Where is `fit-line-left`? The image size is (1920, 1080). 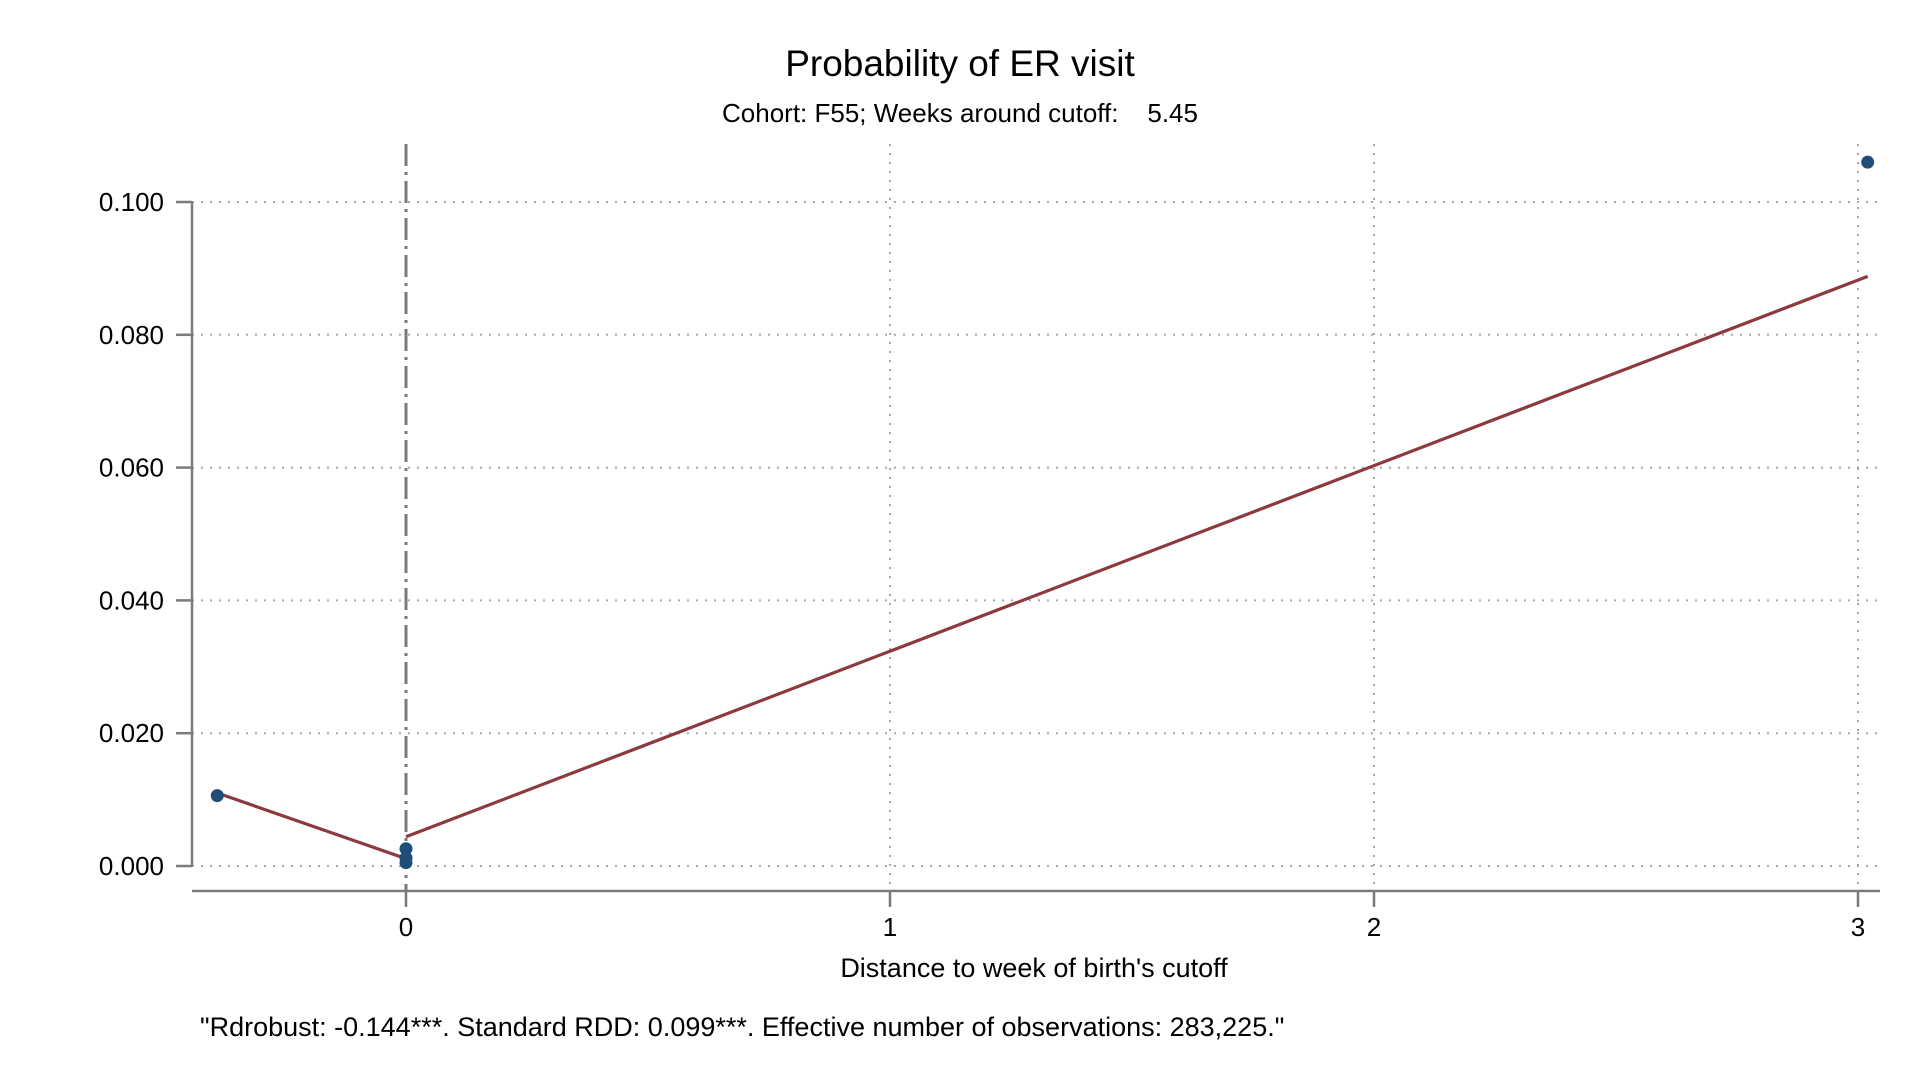
fit-line-left is located at coordinates (311, 826).